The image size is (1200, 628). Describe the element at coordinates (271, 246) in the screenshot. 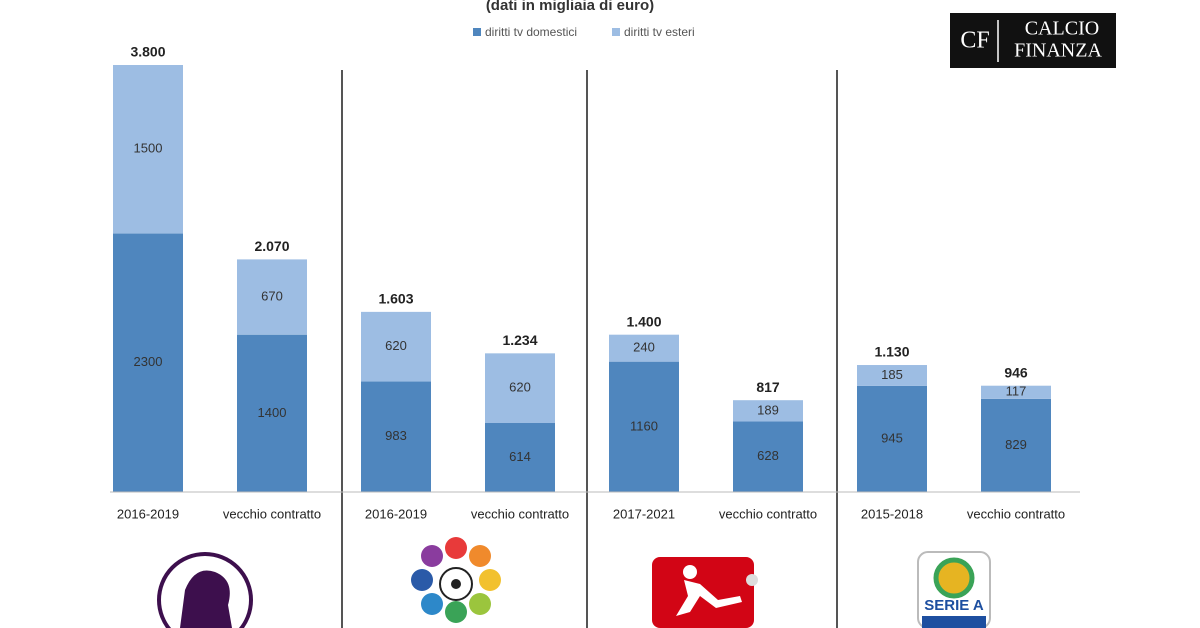

I see `total-label: 2.070` at that location.